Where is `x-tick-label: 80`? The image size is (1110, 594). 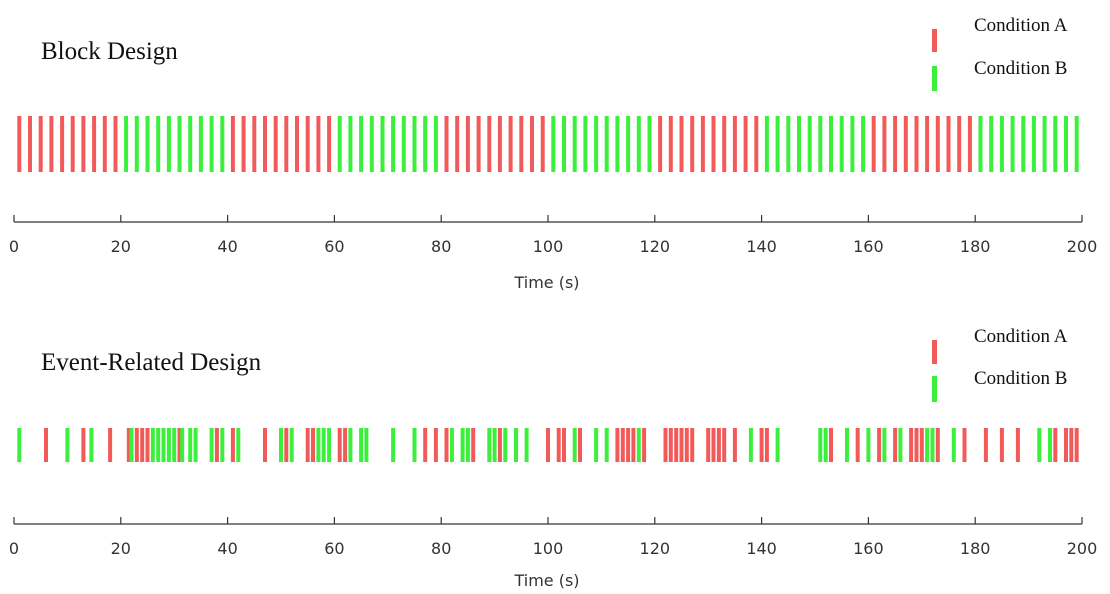 x-tick-label: 80 is located at coordinates (441, 246).